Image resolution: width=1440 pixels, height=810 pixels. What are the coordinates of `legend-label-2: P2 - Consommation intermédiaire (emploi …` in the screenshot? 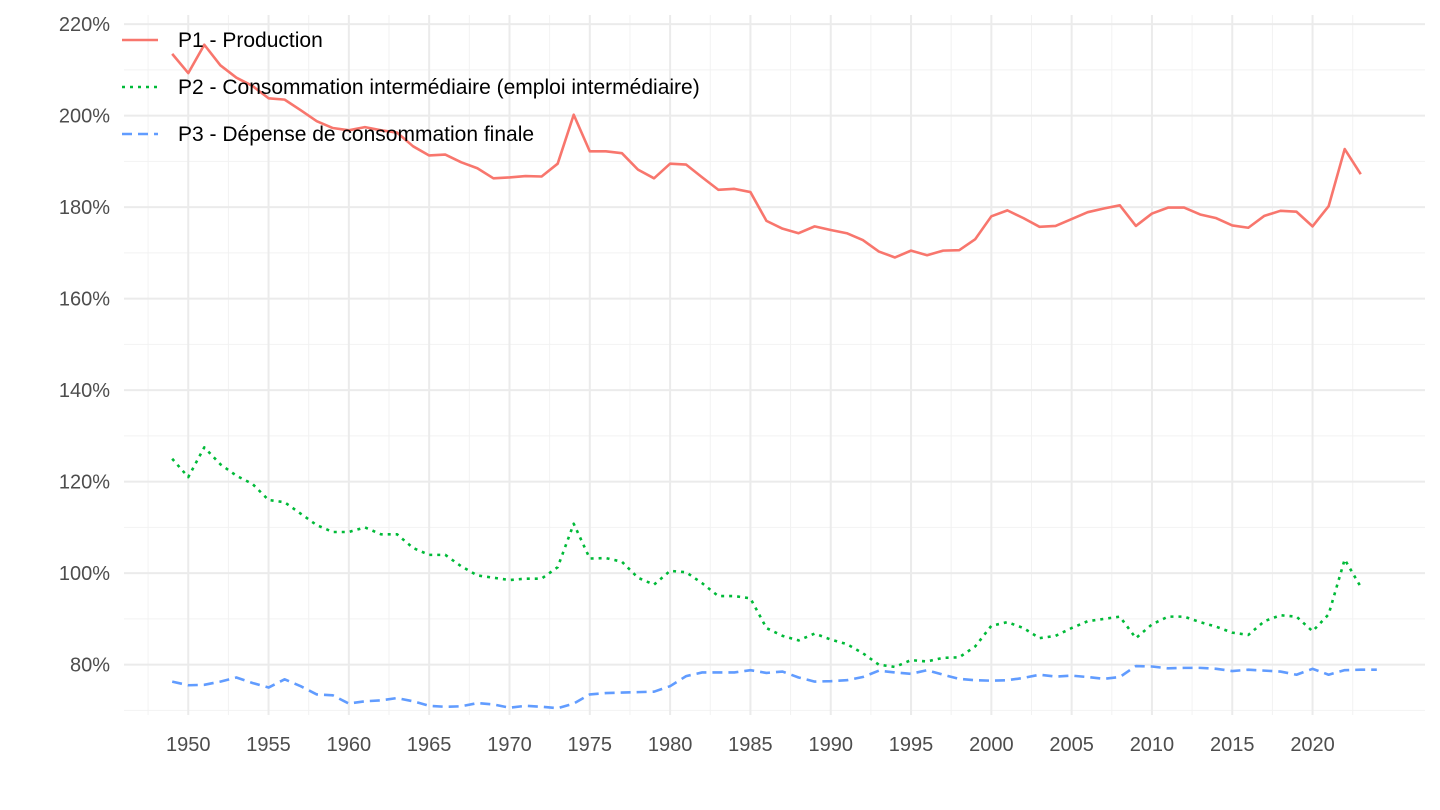 It's located at (439, 87).